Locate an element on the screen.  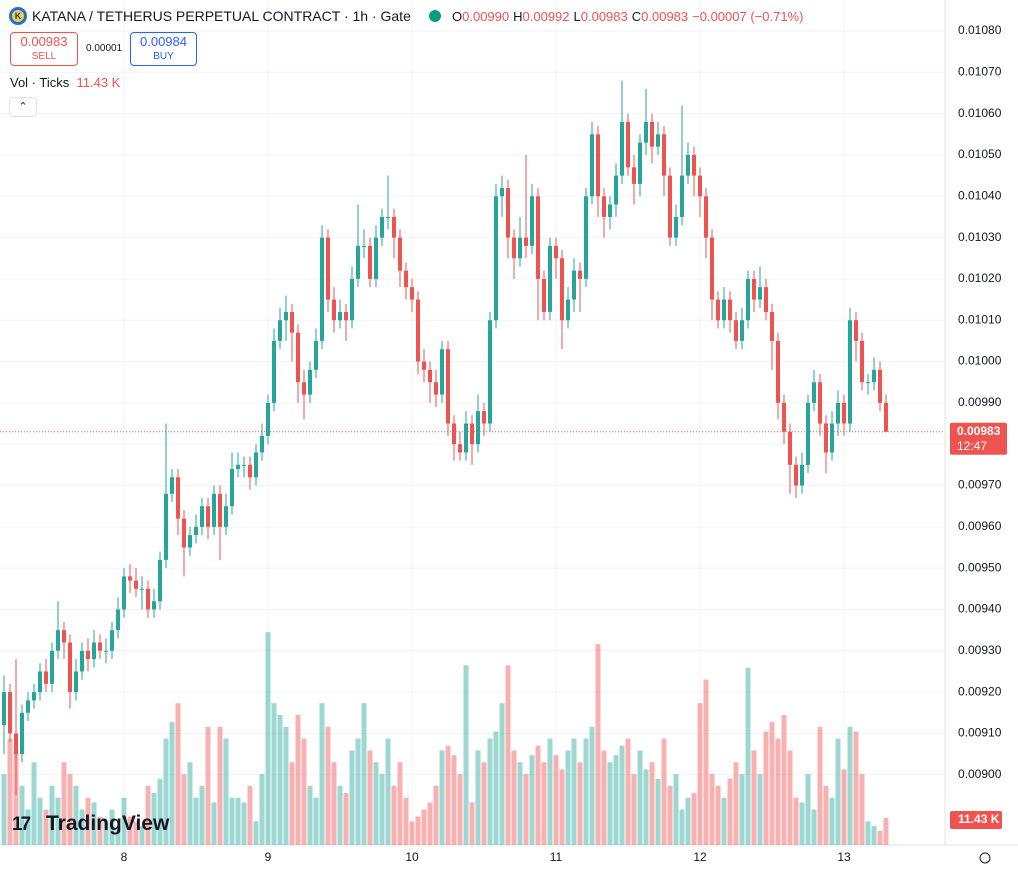
y-tick-label: 0.00930 is located at coordinates (980, 650).